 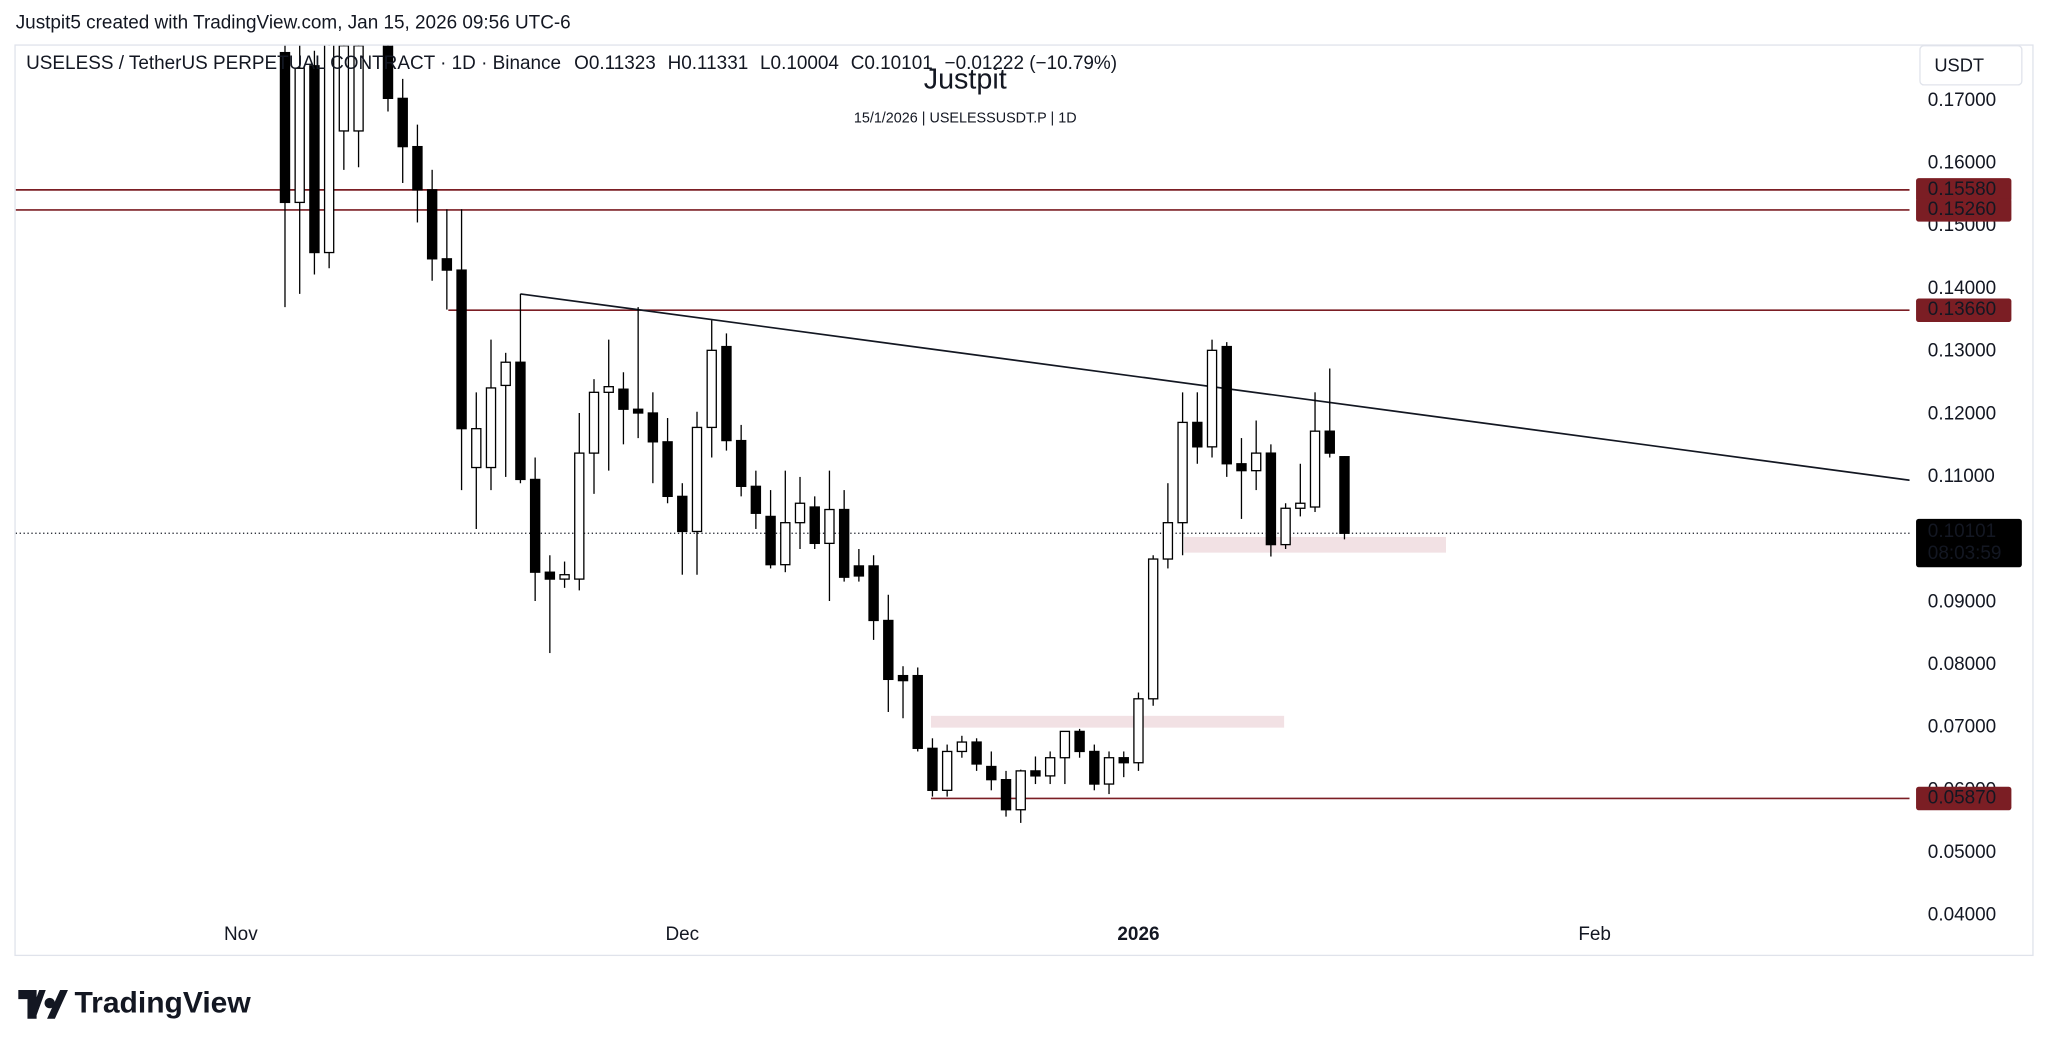 What do you see at coordinates (965, 119) in the screenshot?
I see `watermark-subtitle: 15/1/2026 | USELESSUSDT.P | 1D` at bounding box center [965, 119].